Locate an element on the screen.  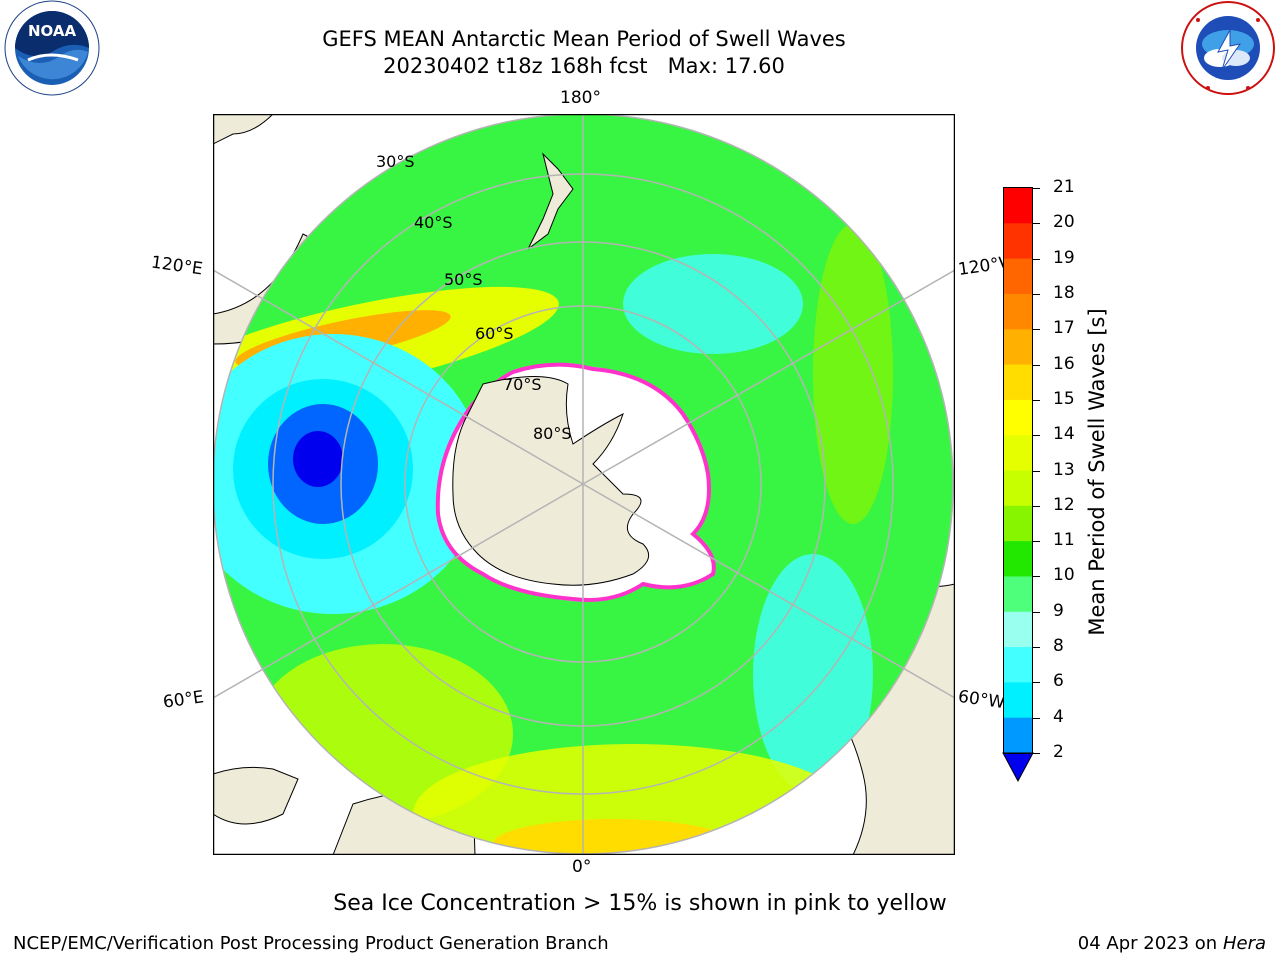
lat-label-70s: 70°S is located at coordinates (522, 384).